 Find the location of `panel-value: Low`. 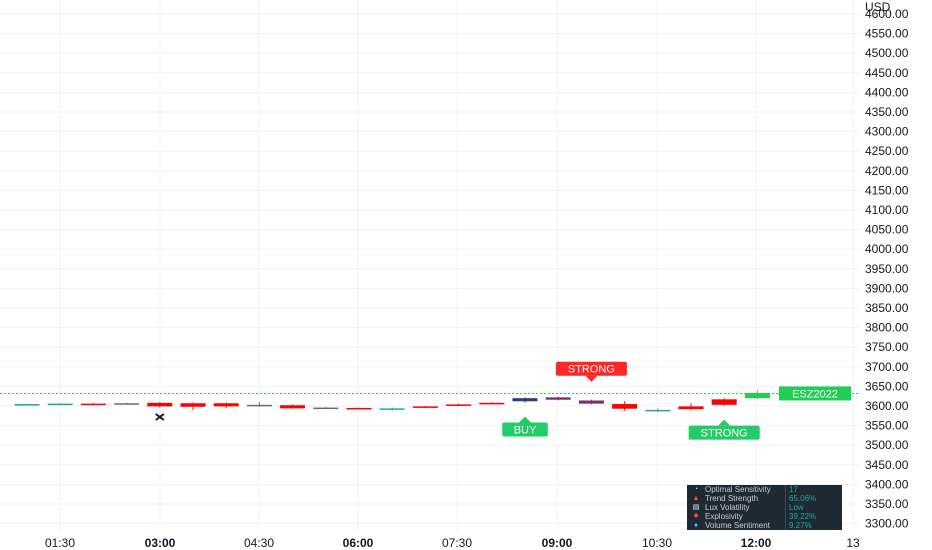

panel-value: Low is located at coordinates (813, 507).